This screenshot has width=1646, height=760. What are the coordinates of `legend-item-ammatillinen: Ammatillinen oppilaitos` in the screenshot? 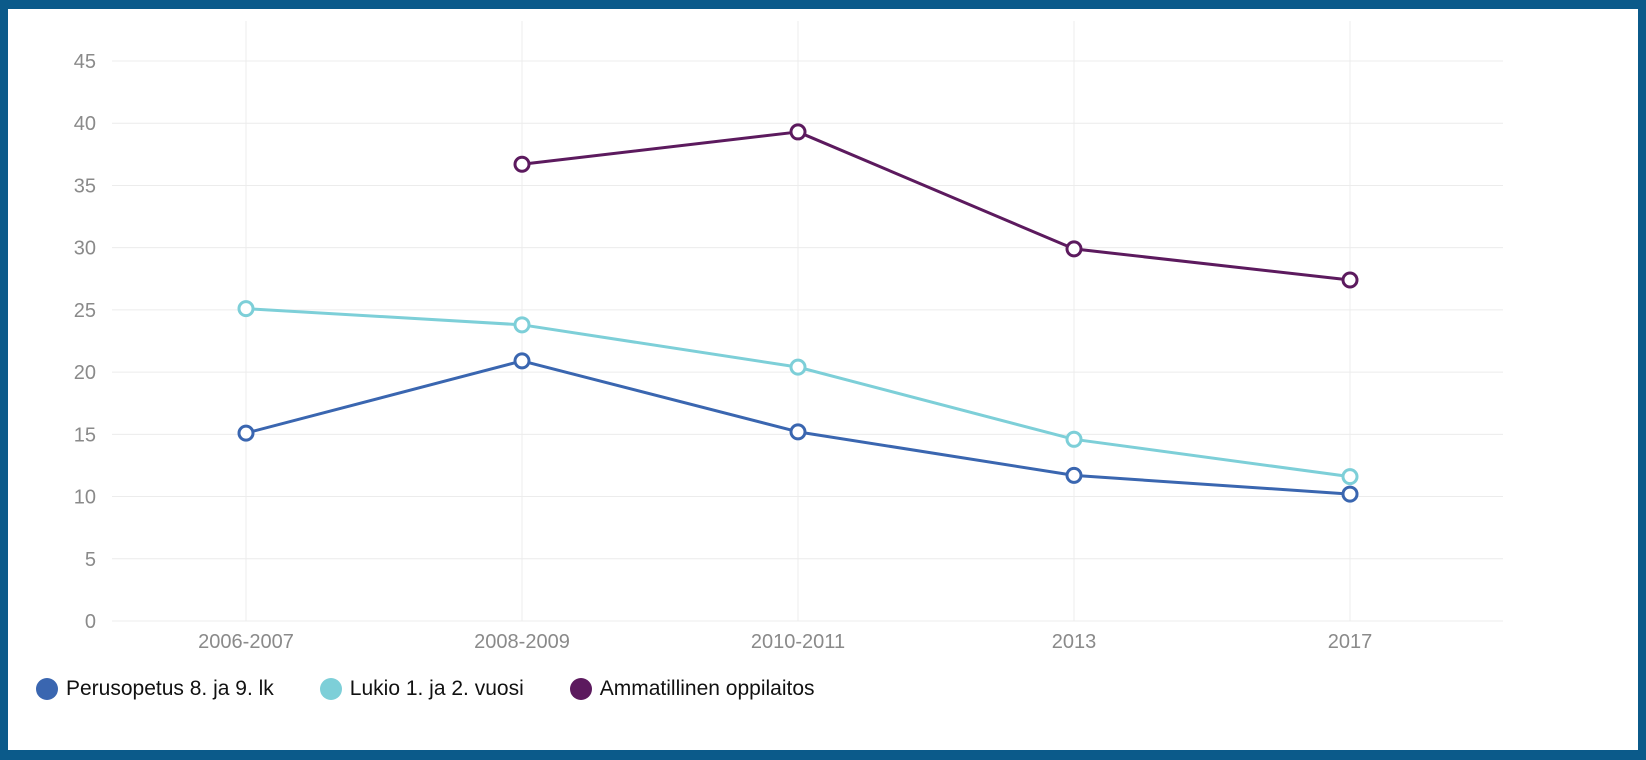 It's located at (692, 689).